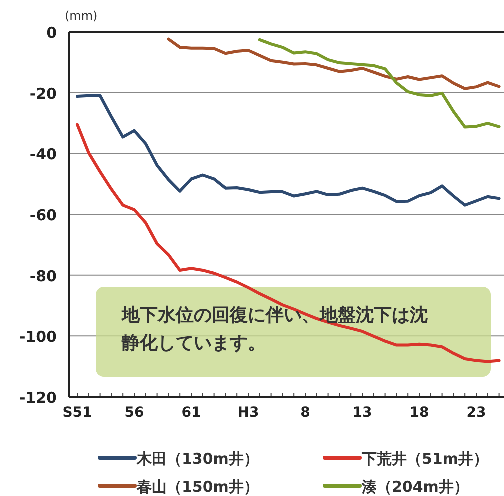 This screenshot has height=496, width=504. I want to click on x-tick-label: 18, so click(420, 413).